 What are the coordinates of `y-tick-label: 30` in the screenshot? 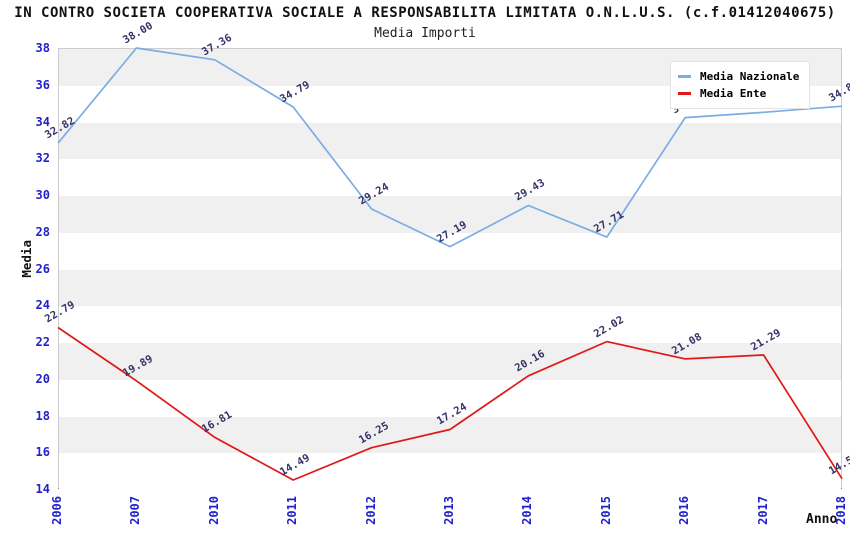 It's located at (42, 195).